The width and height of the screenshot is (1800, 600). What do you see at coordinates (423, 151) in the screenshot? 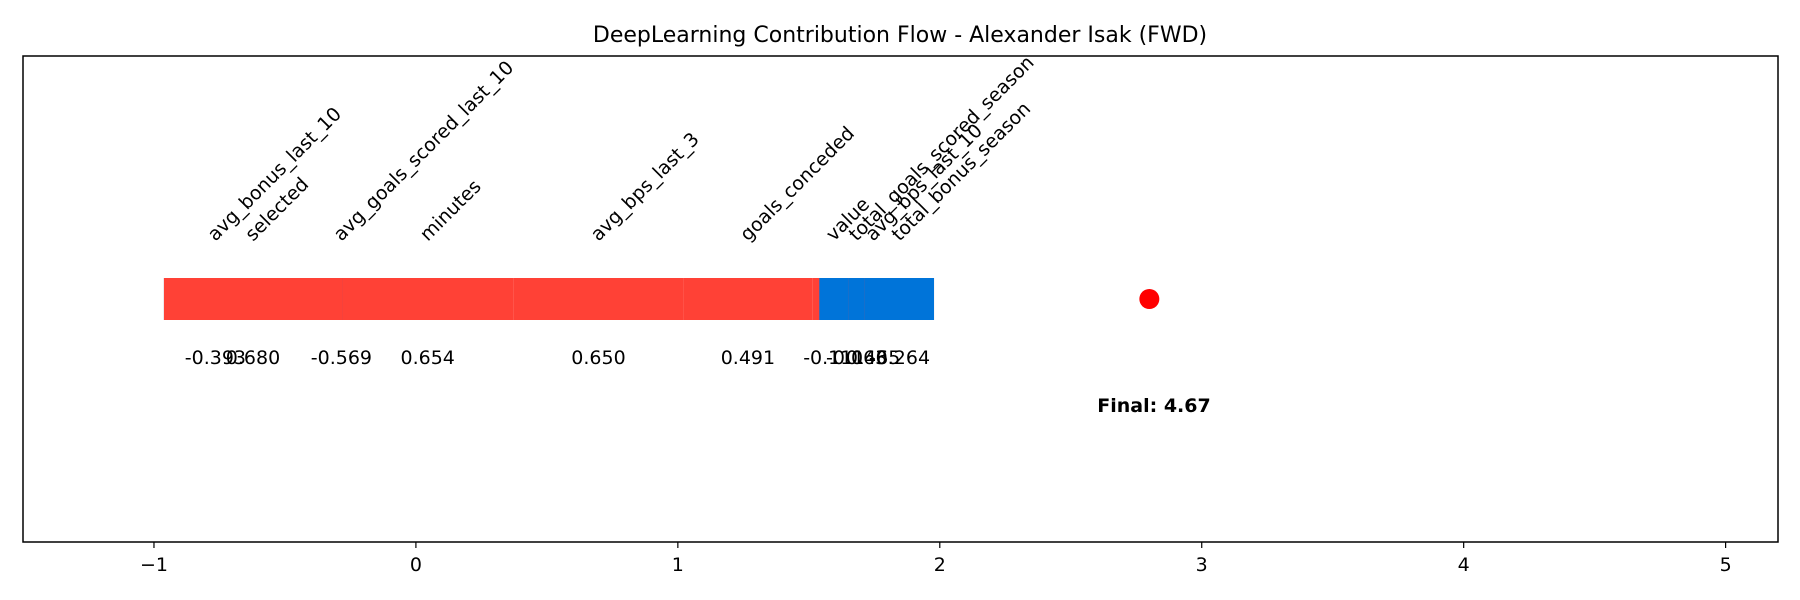
I see `feature-label: avg_goals_scored_last_10` at bounding box center [423, 151].